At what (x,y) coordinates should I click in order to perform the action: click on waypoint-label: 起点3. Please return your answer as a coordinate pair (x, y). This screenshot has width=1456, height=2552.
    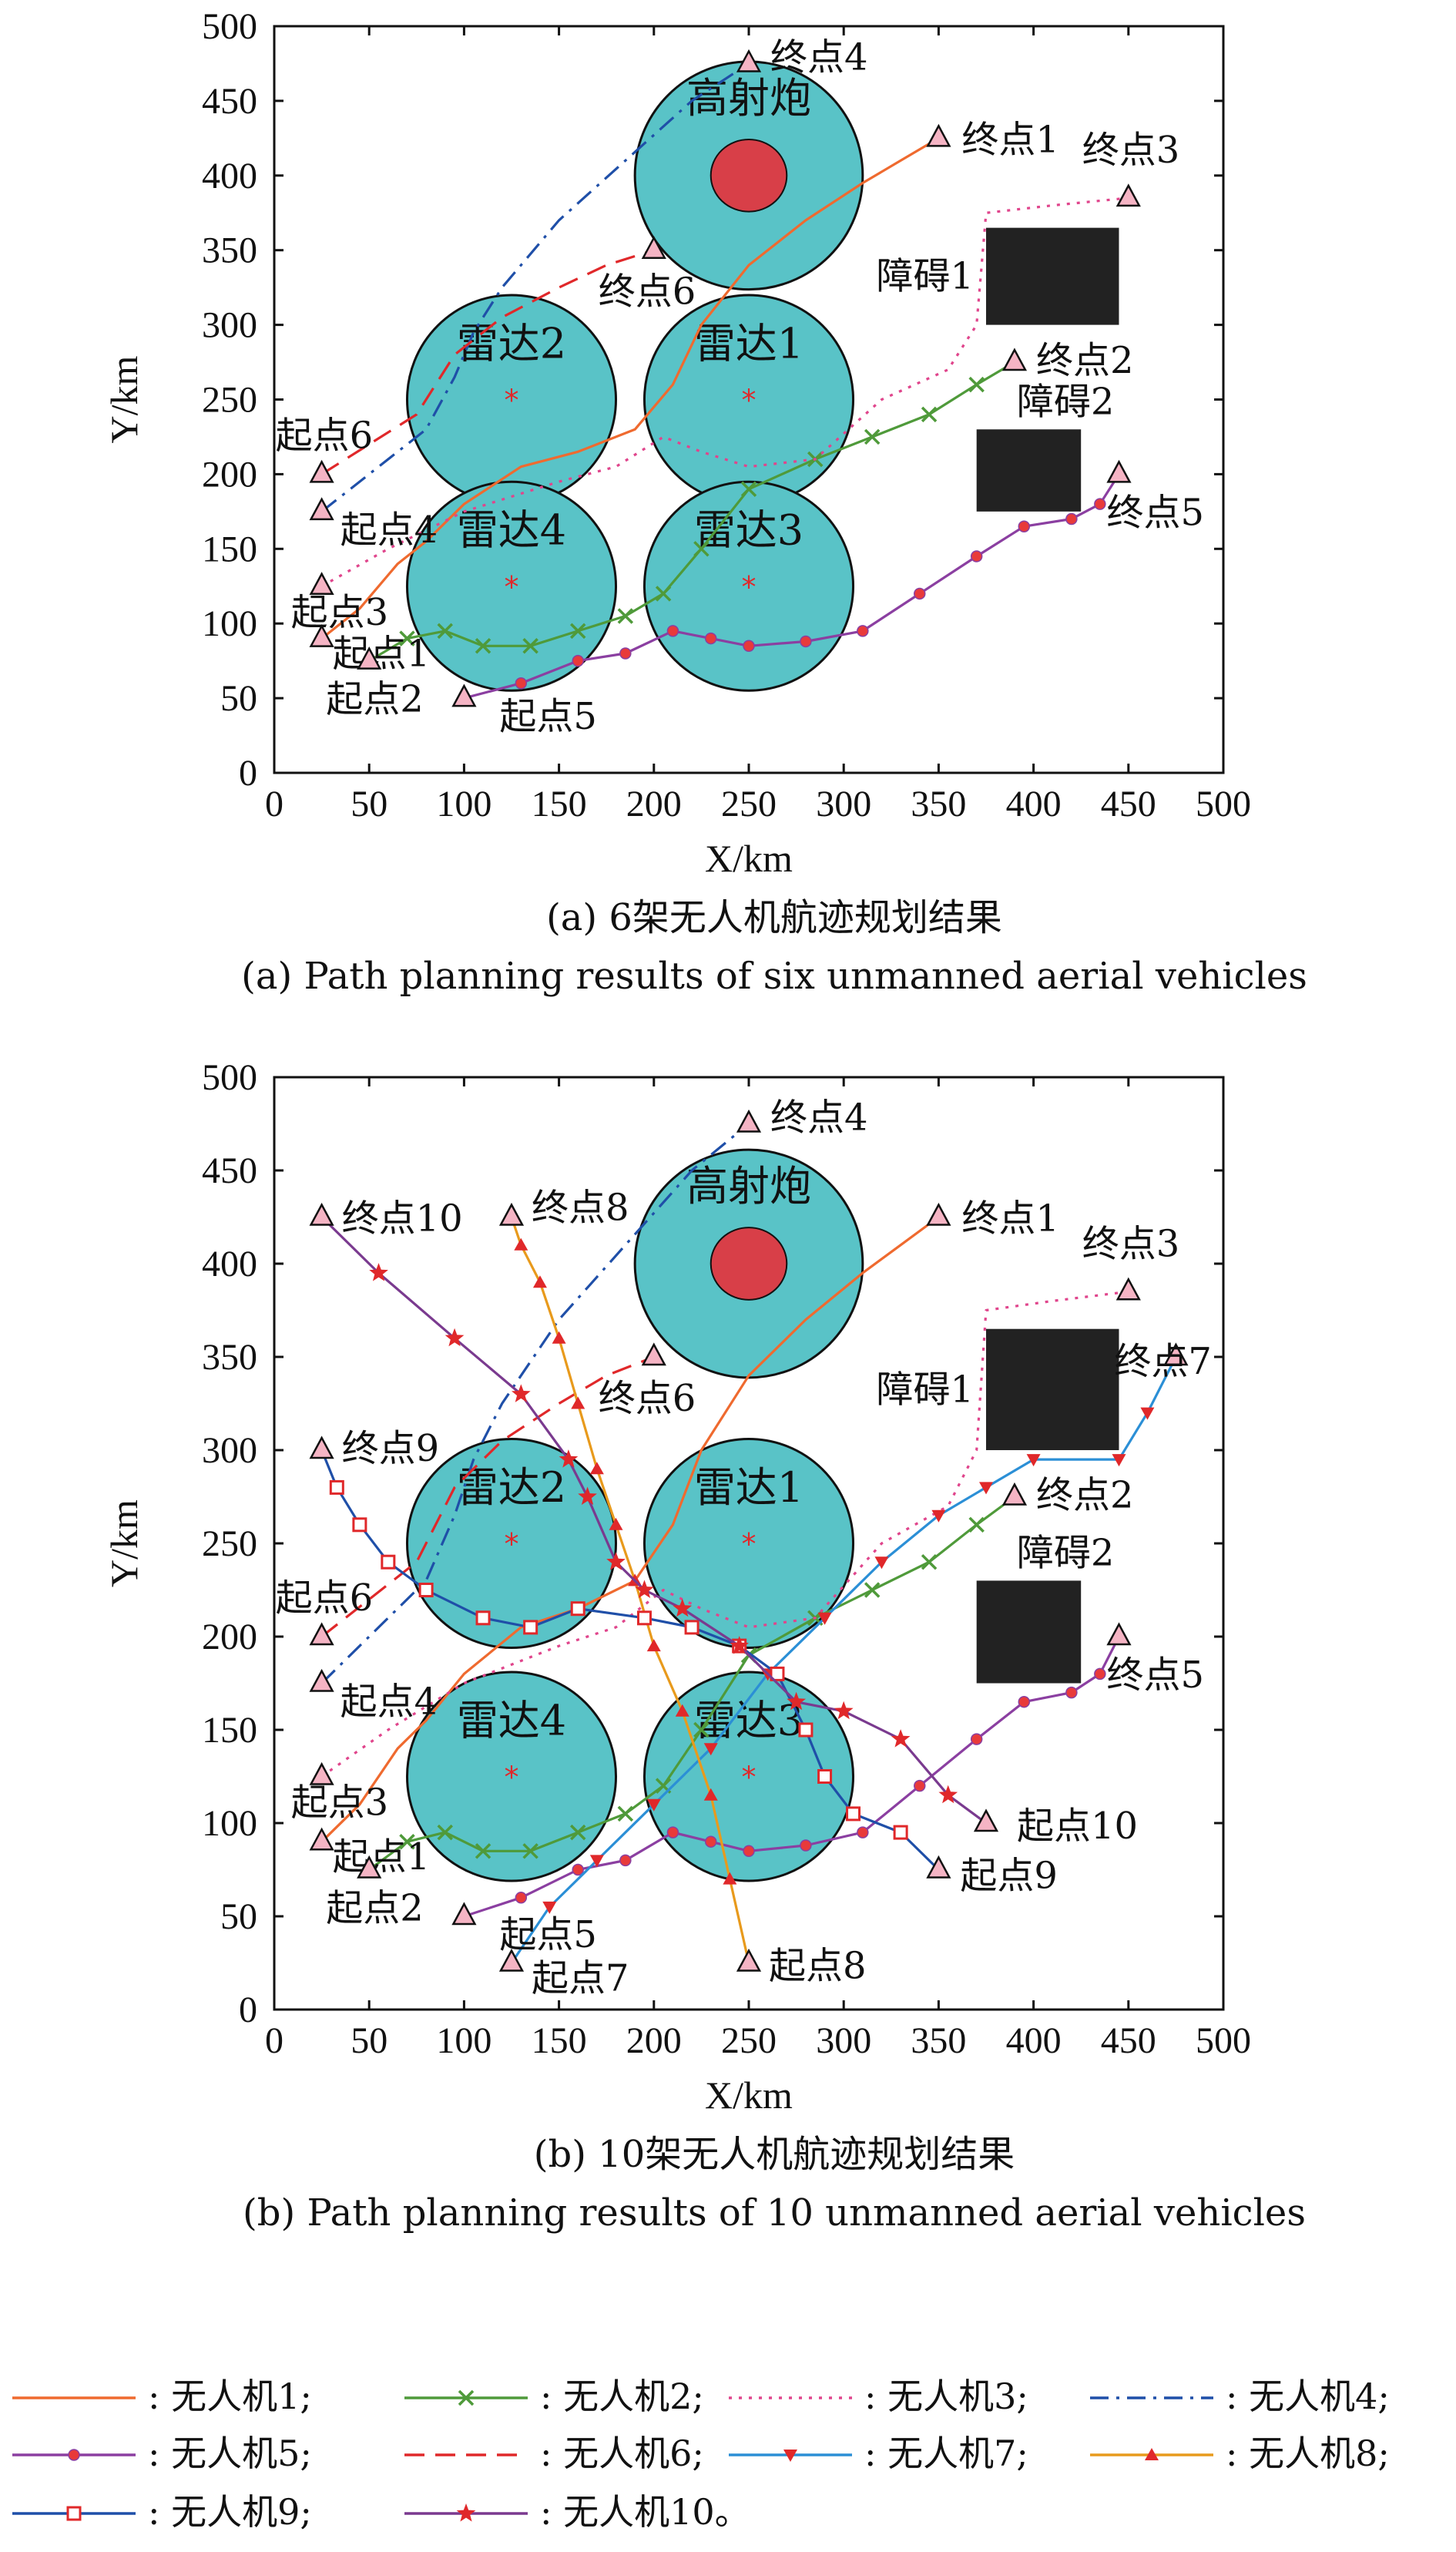
    Looking at the image, I should click on (340, 1803).